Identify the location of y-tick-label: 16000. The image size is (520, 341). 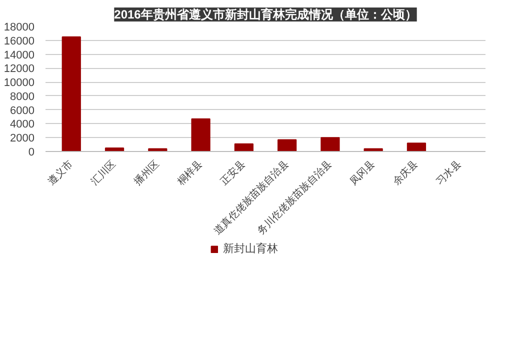
(19, 41).